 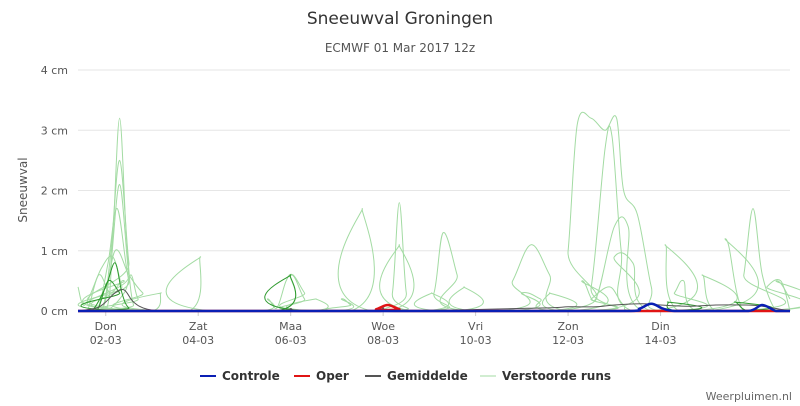 I want to click on x-tick-day: Zon, so click(x=567, y=326).